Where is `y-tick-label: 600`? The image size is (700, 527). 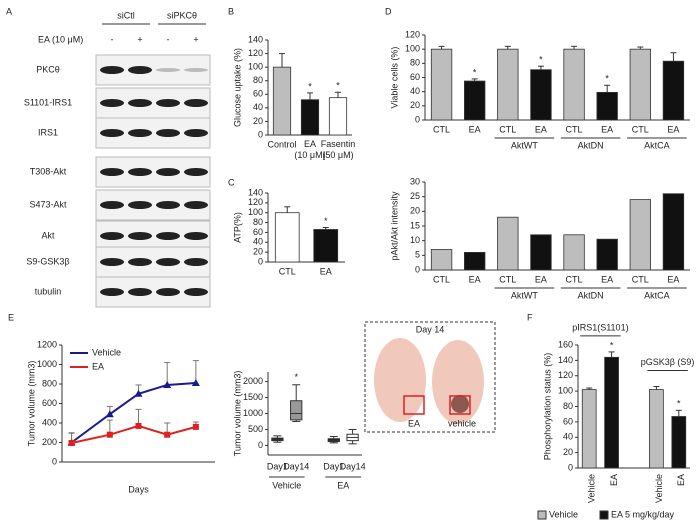
y-tick-label: 600 is located at coordinates (49, 403).